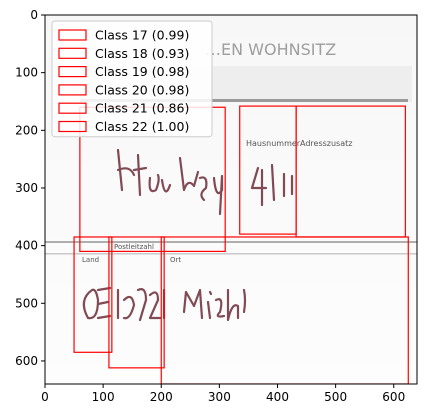 The width and height of the screenshot is (425, 418). What do you see at coordinates (90, 260) in the screenshot?
I see `land-label: Land` at bounding box center [90, 260].